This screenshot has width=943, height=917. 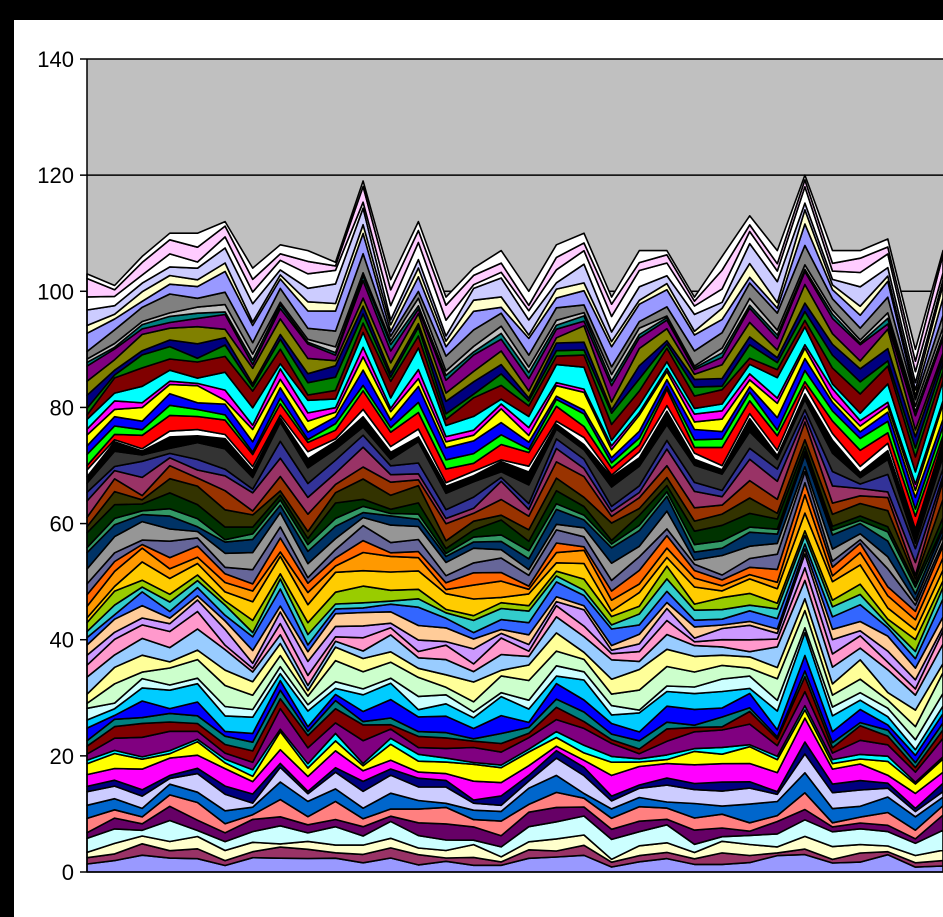 I want to click on y-tick-label-60: 60, so click(x=62, y=524).